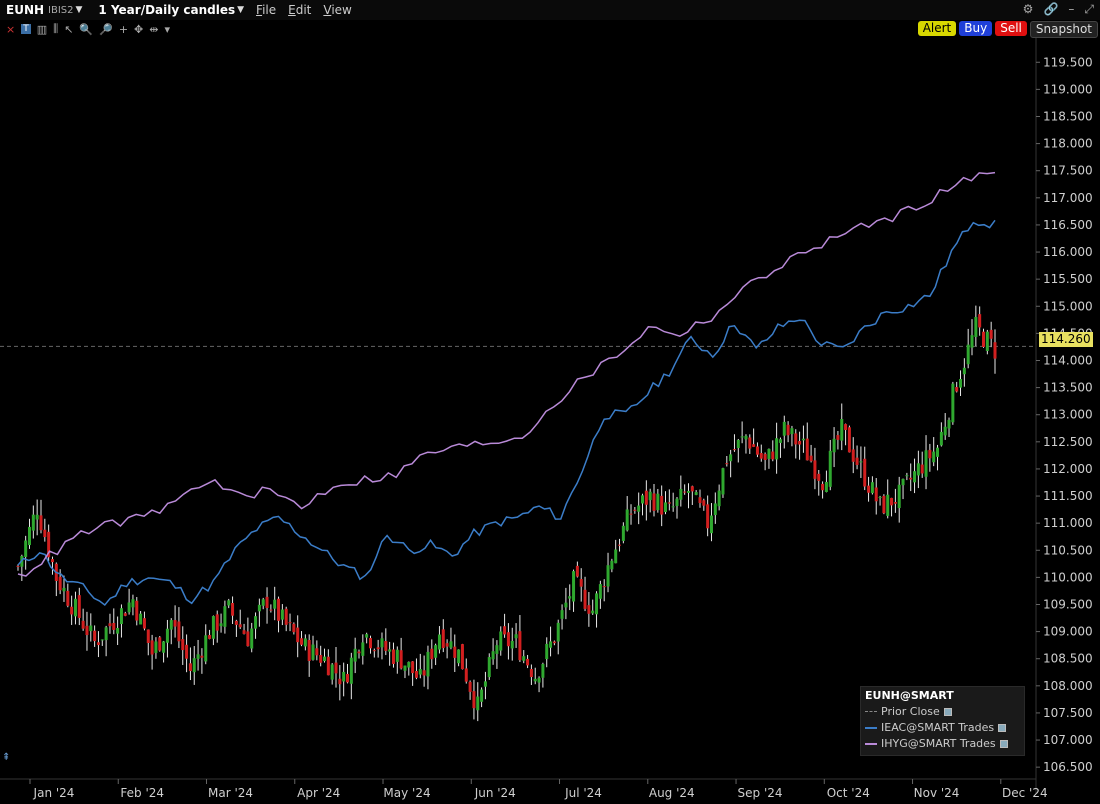  What do you see at coordinates (1068, 360) in the screenshot?
I see `y-tick-label: 114.000` at bounding box center [1068, 360].